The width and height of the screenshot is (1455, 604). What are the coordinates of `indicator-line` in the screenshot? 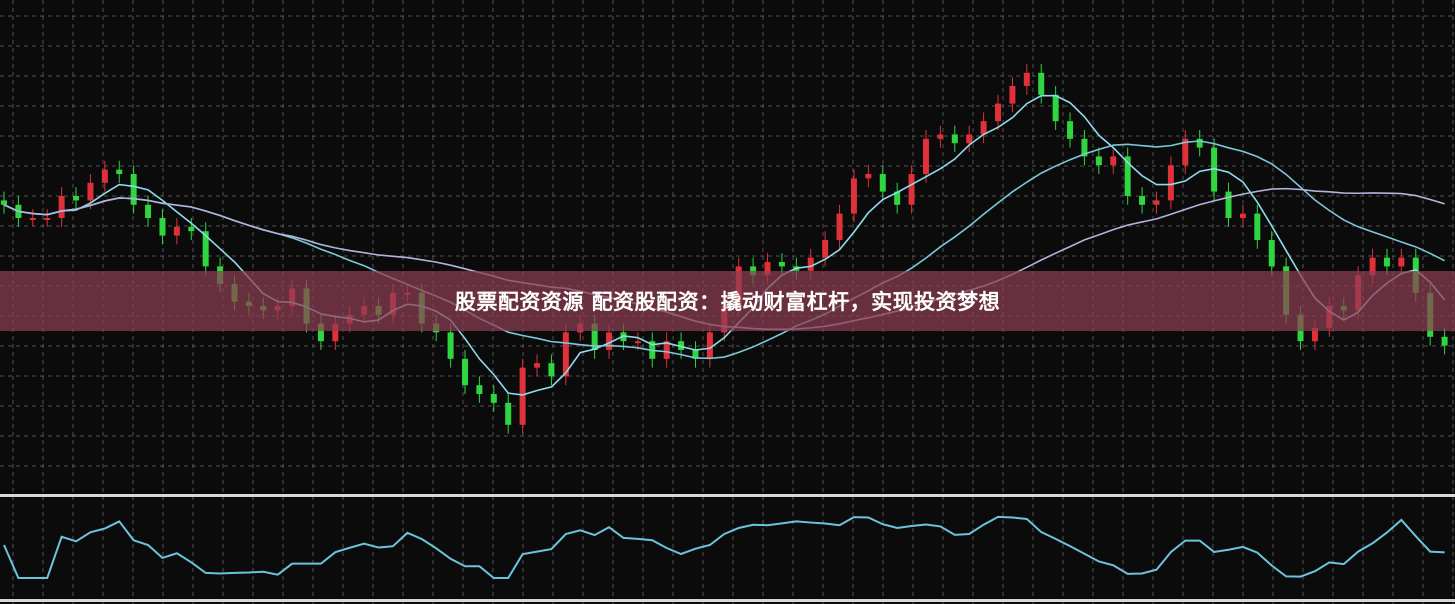 It's located at (724, 547).